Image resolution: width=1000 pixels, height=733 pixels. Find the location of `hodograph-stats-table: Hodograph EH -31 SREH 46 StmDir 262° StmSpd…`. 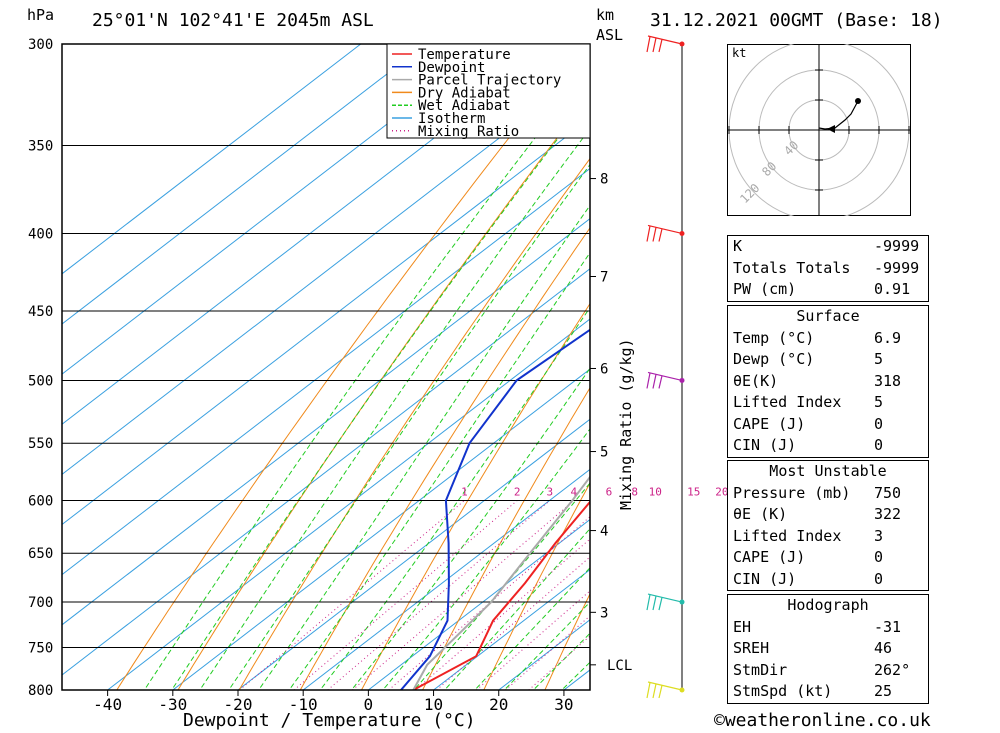

hodograph-stats-table: Hodograph EH -31 SREH 46 StmDir 262° StmSpd… is located at coordinates (828, 649).